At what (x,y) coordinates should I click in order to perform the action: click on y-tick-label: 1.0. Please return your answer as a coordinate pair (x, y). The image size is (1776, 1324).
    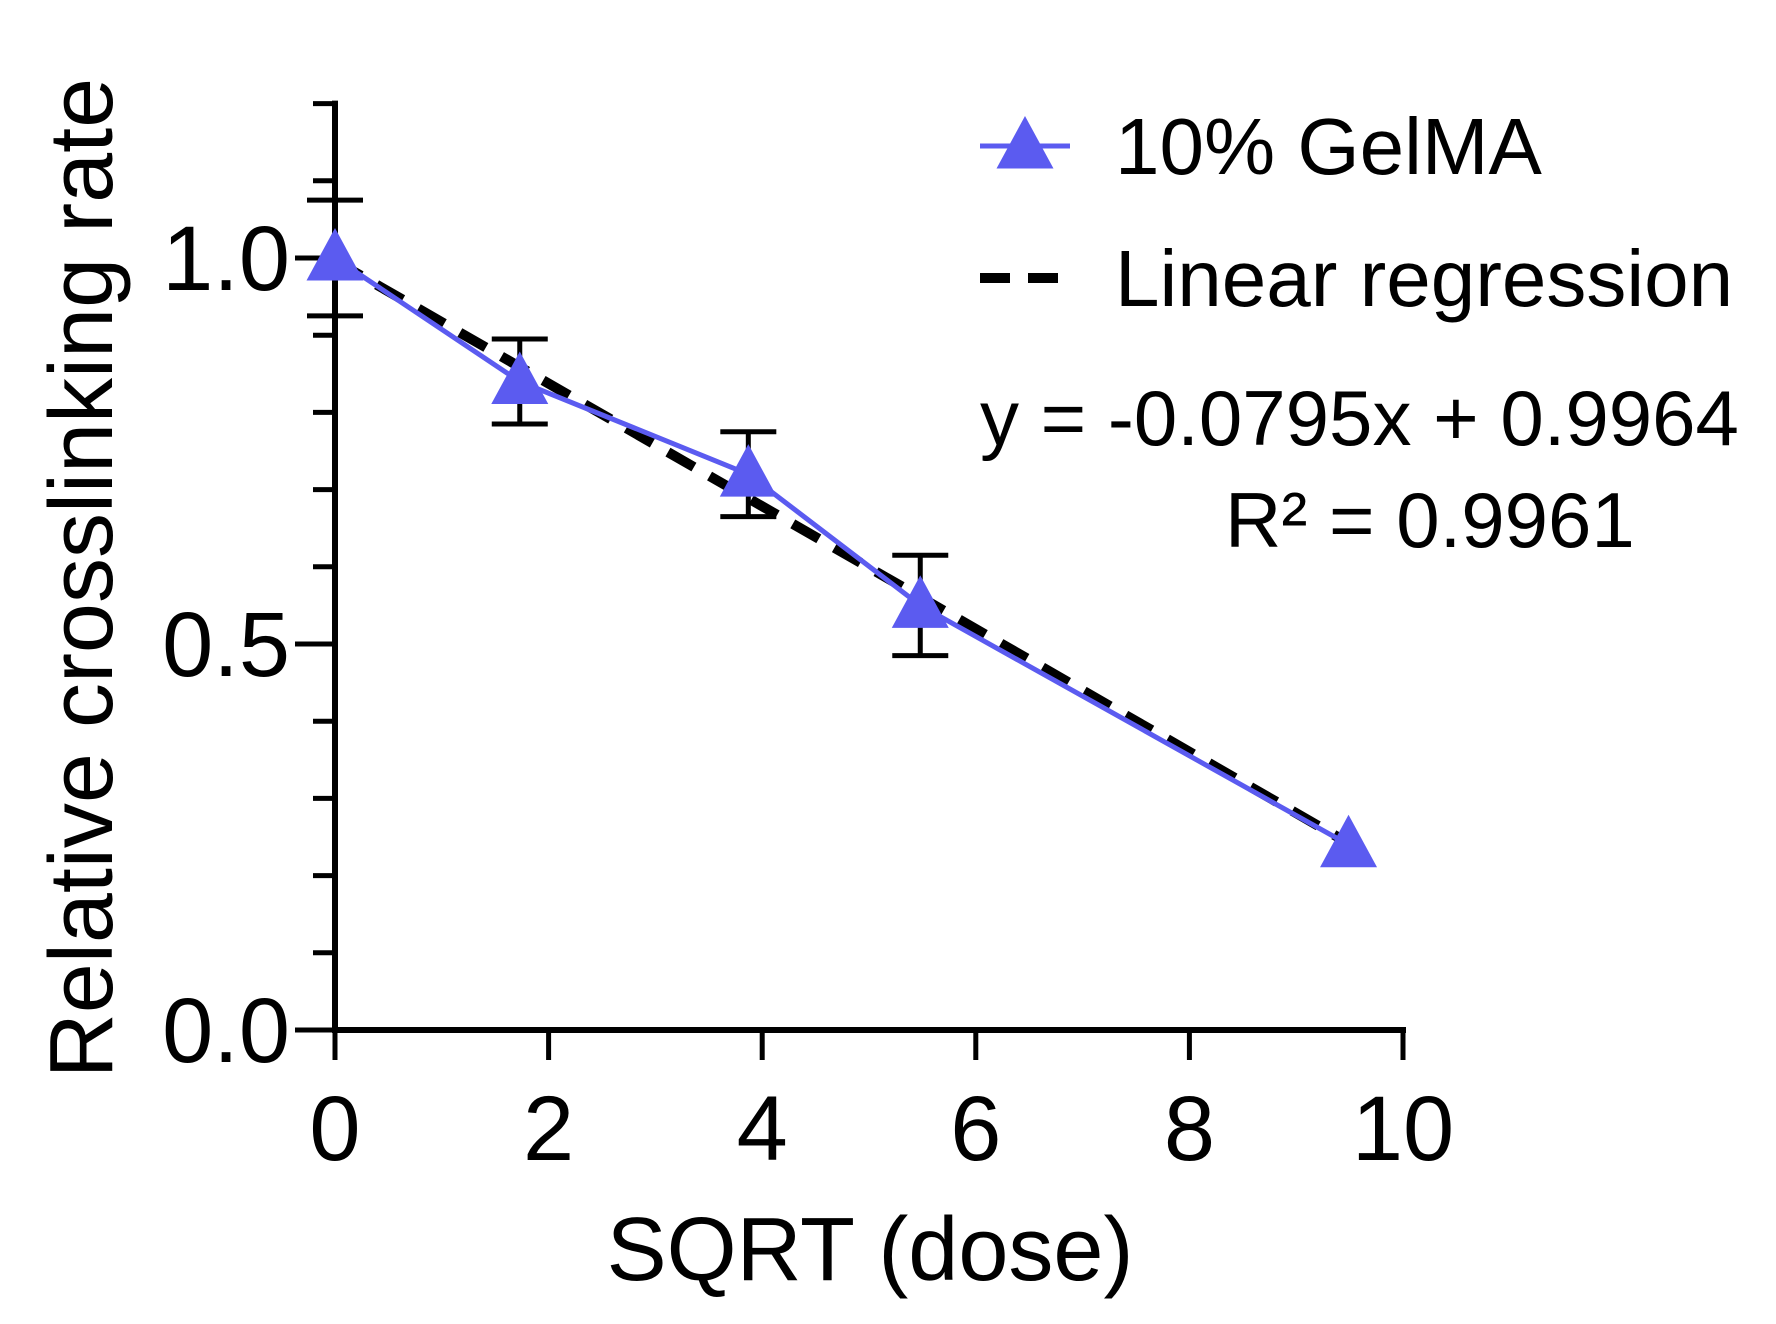
    Looking at the image, I should click on (226, 259).